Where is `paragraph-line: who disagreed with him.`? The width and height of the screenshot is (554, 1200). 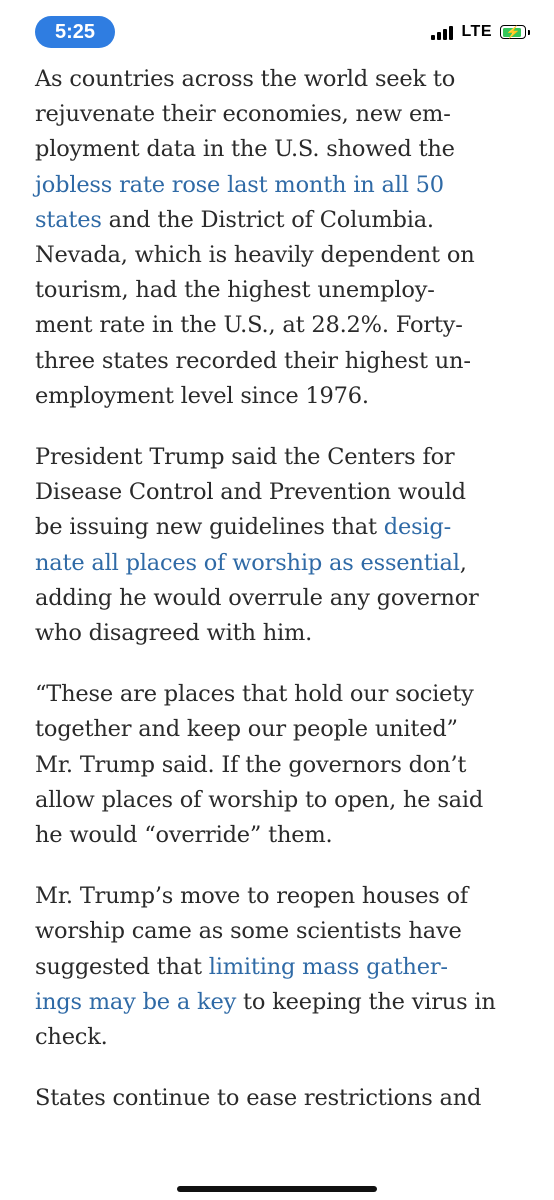
paragraph-line: who disagreed with him. is located at coordinates (280, 633).